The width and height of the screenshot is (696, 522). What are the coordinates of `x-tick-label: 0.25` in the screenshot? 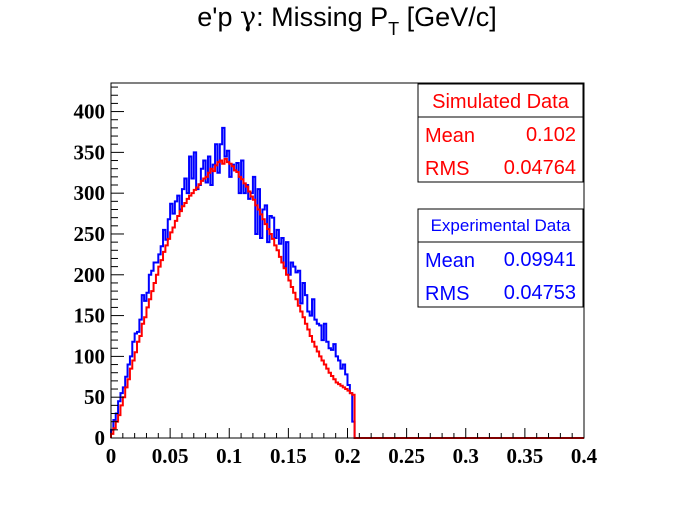 It's located at (406, 456).